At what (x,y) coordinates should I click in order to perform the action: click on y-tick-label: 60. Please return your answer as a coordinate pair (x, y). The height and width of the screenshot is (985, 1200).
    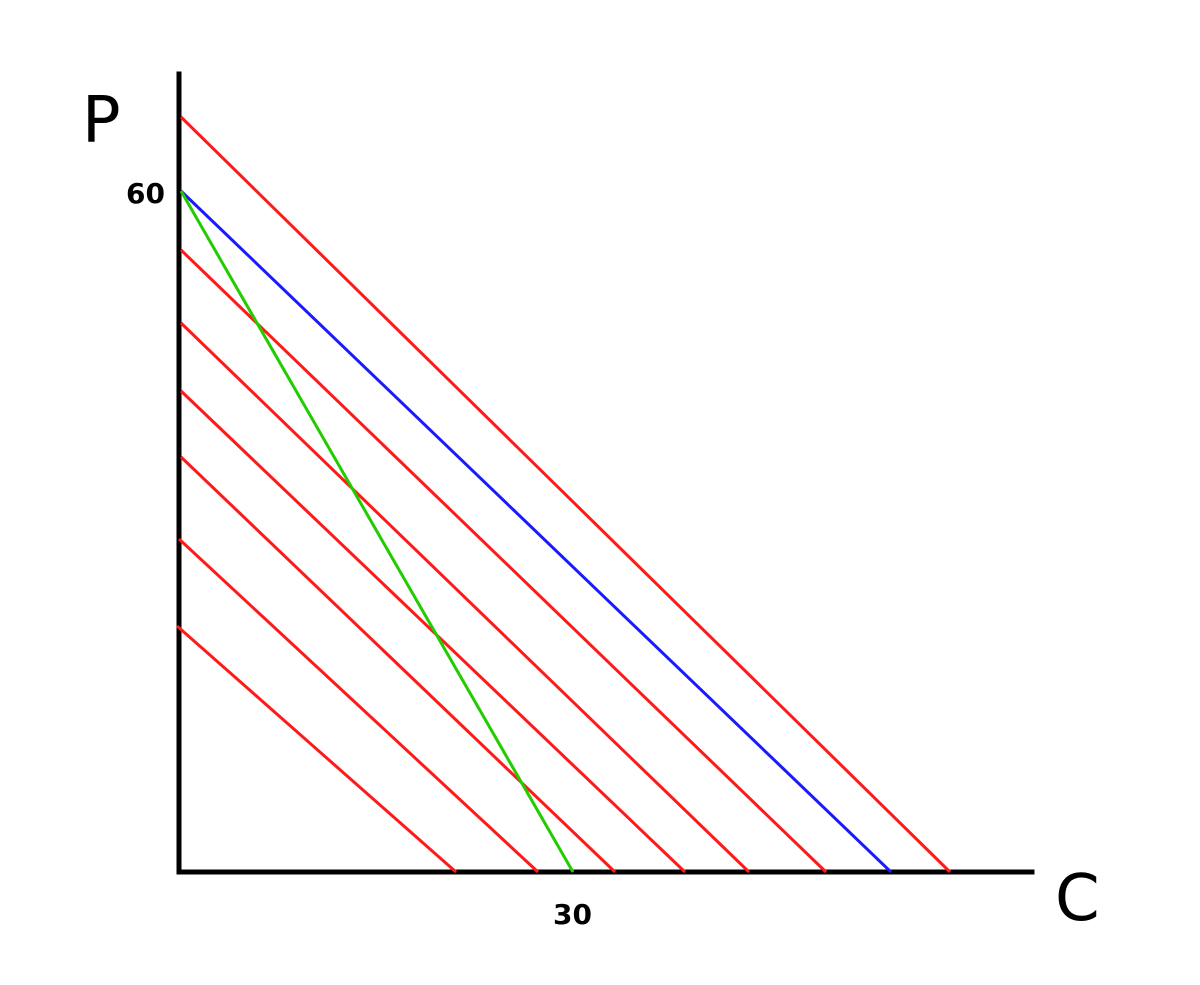
    Looking at the image, I should click on (145, 193).